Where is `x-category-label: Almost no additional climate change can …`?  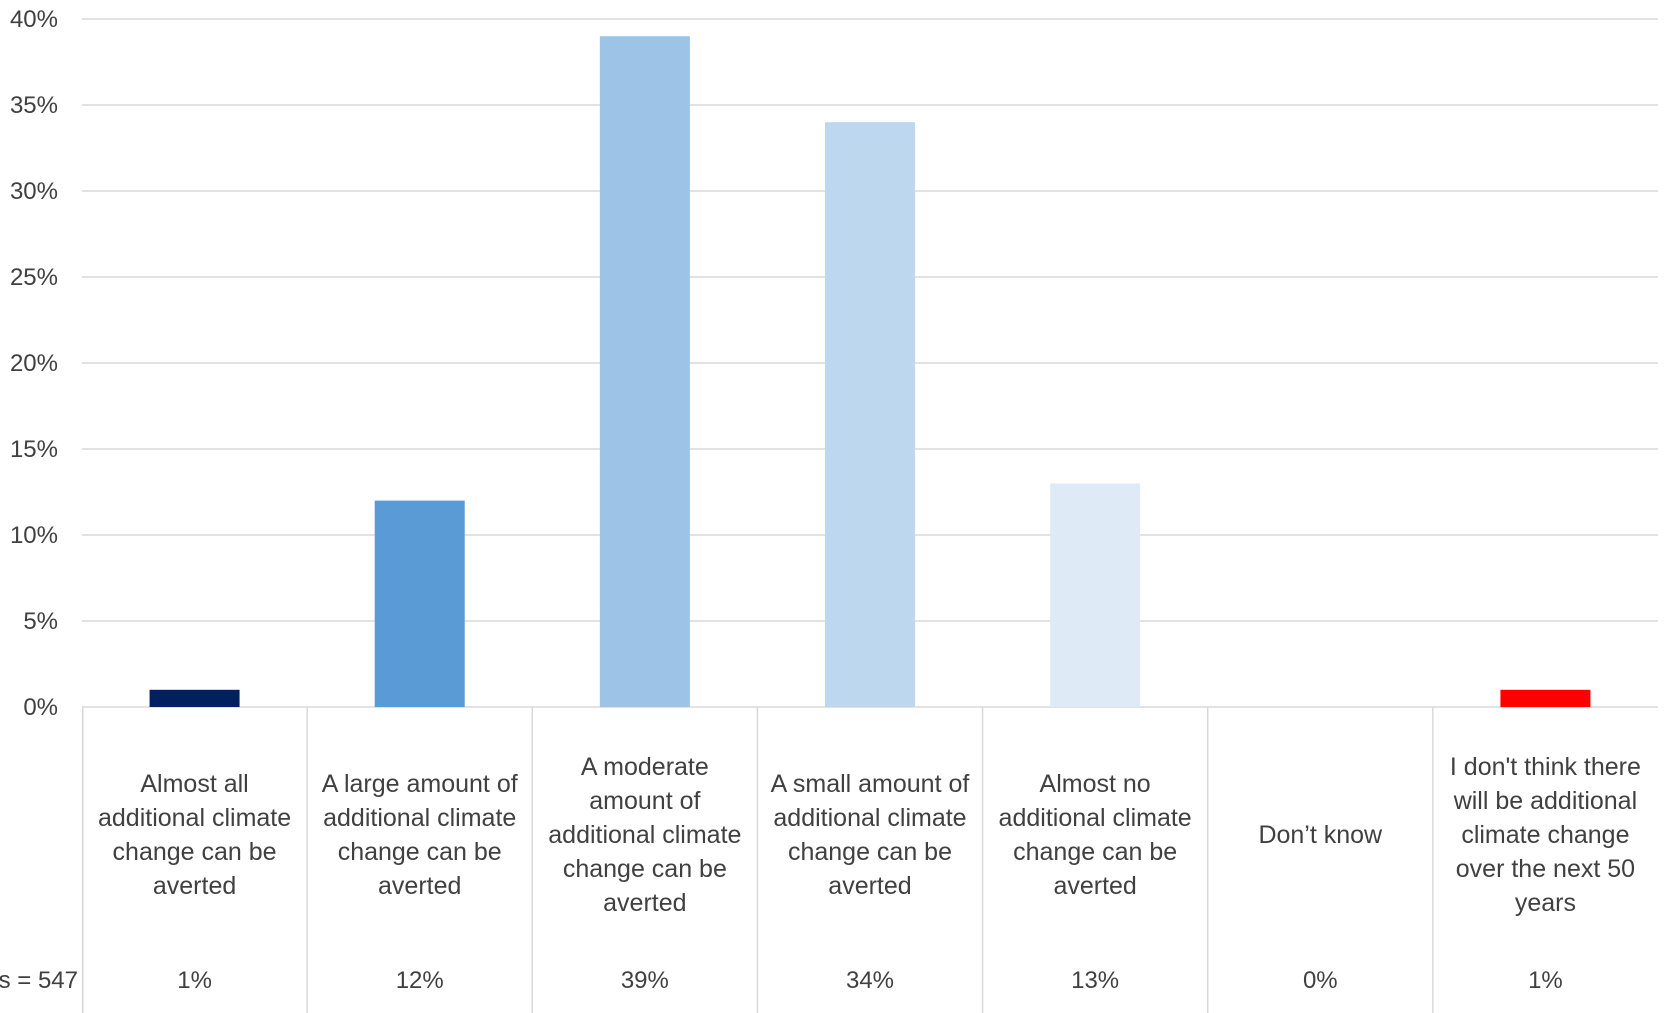
x-category-label: Almost no additional climate change can … is located at coordinates (1095, 835).